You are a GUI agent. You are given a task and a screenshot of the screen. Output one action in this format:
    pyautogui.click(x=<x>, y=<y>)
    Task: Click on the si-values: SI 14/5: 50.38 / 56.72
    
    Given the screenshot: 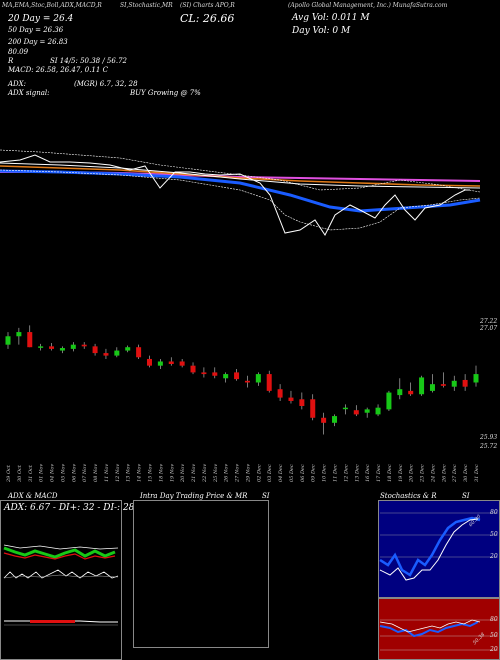 What is the action you would take?
    pyautogui.click(x=88, y=61)
    